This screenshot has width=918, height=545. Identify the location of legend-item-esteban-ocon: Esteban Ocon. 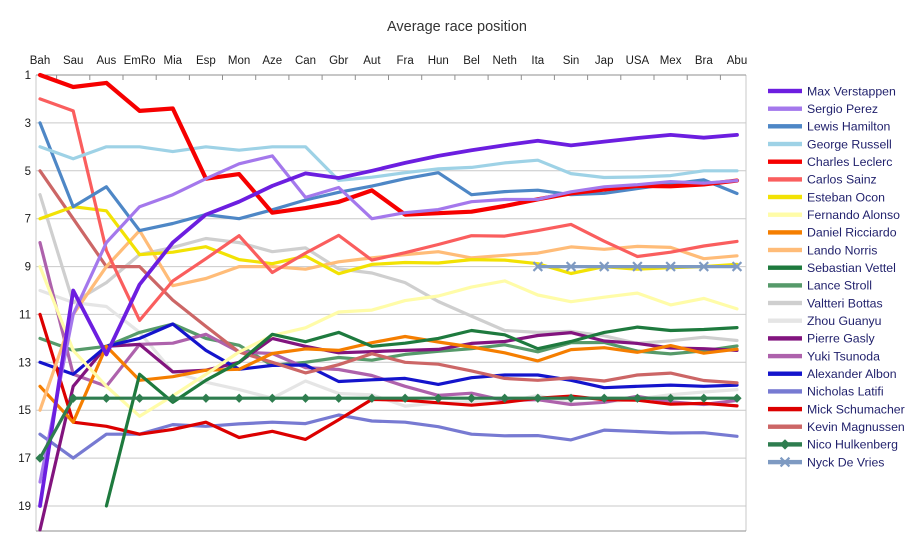
(826, 197).